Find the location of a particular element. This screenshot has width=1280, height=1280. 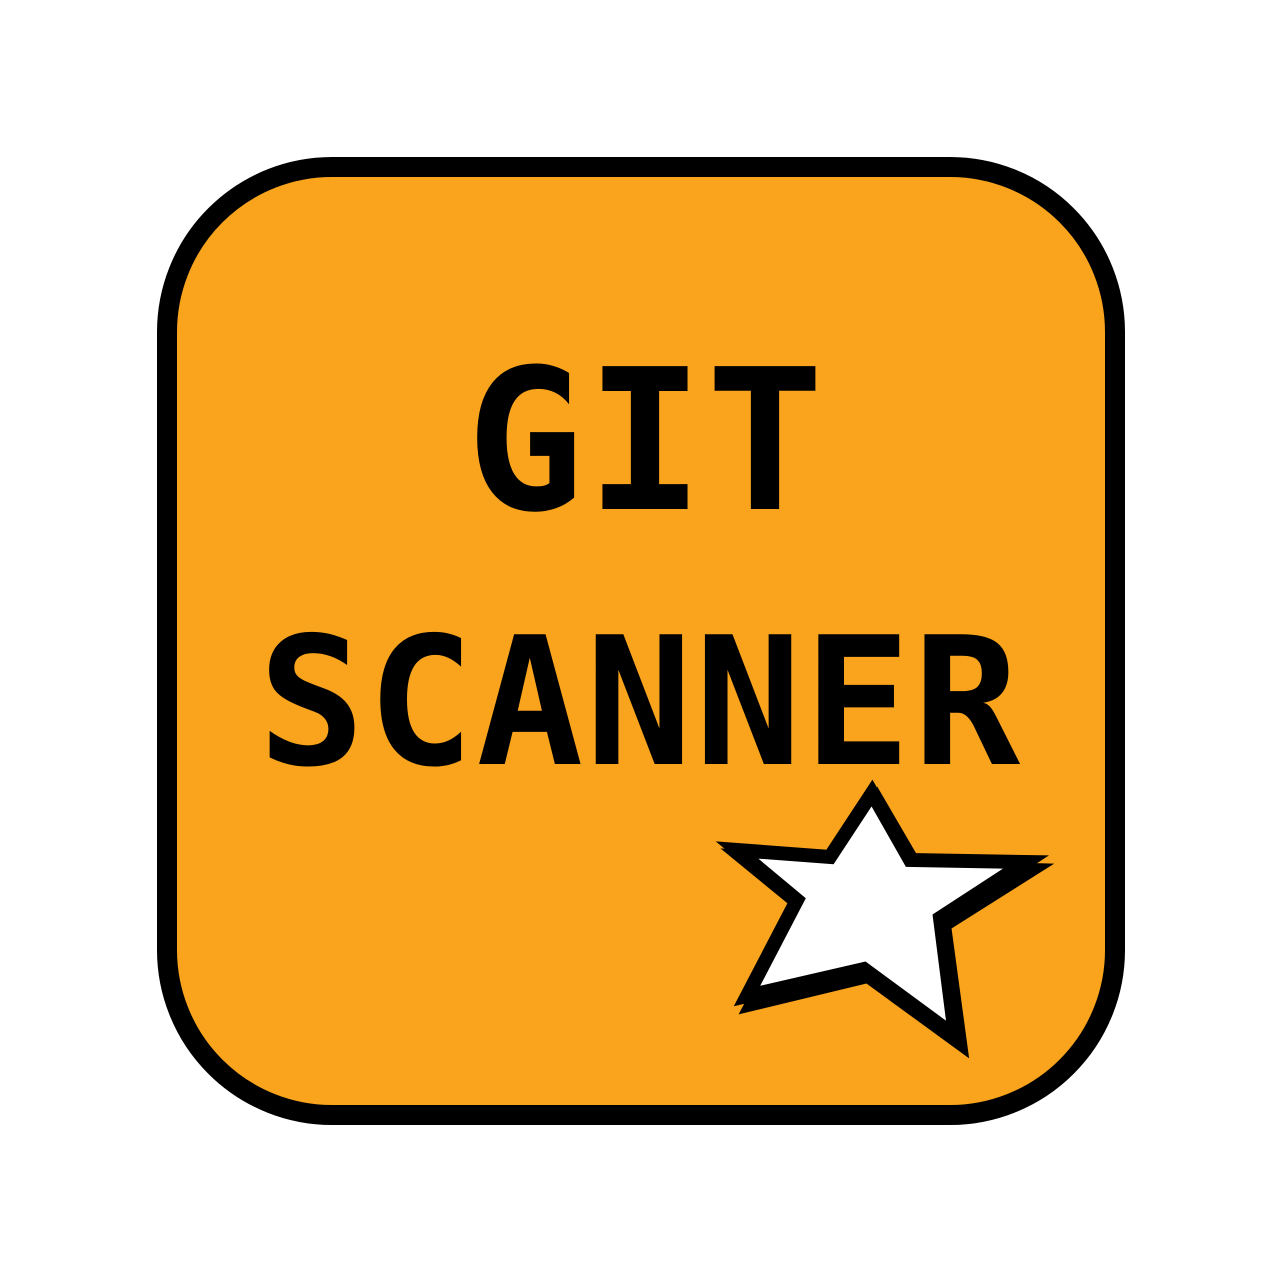

title-line-scanner: SCANNER is located at coordinates (640, 702).